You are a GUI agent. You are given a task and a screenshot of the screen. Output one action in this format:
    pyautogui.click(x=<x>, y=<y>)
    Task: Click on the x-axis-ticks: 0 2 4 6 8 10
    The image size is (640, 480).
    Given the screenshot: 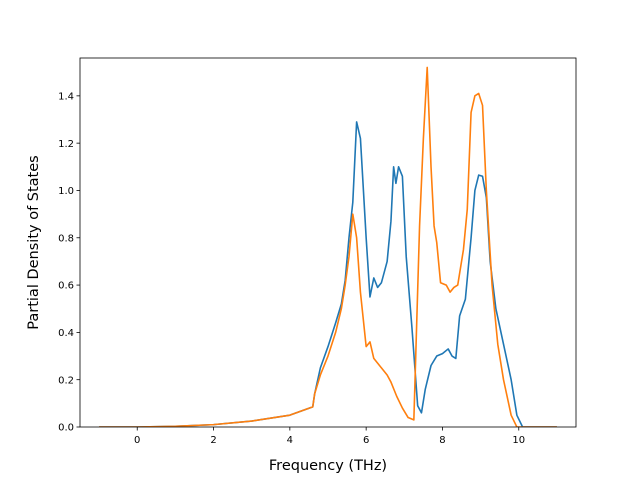 What is the action you would take?
    pyautogui.click(x=329, y=436)
    